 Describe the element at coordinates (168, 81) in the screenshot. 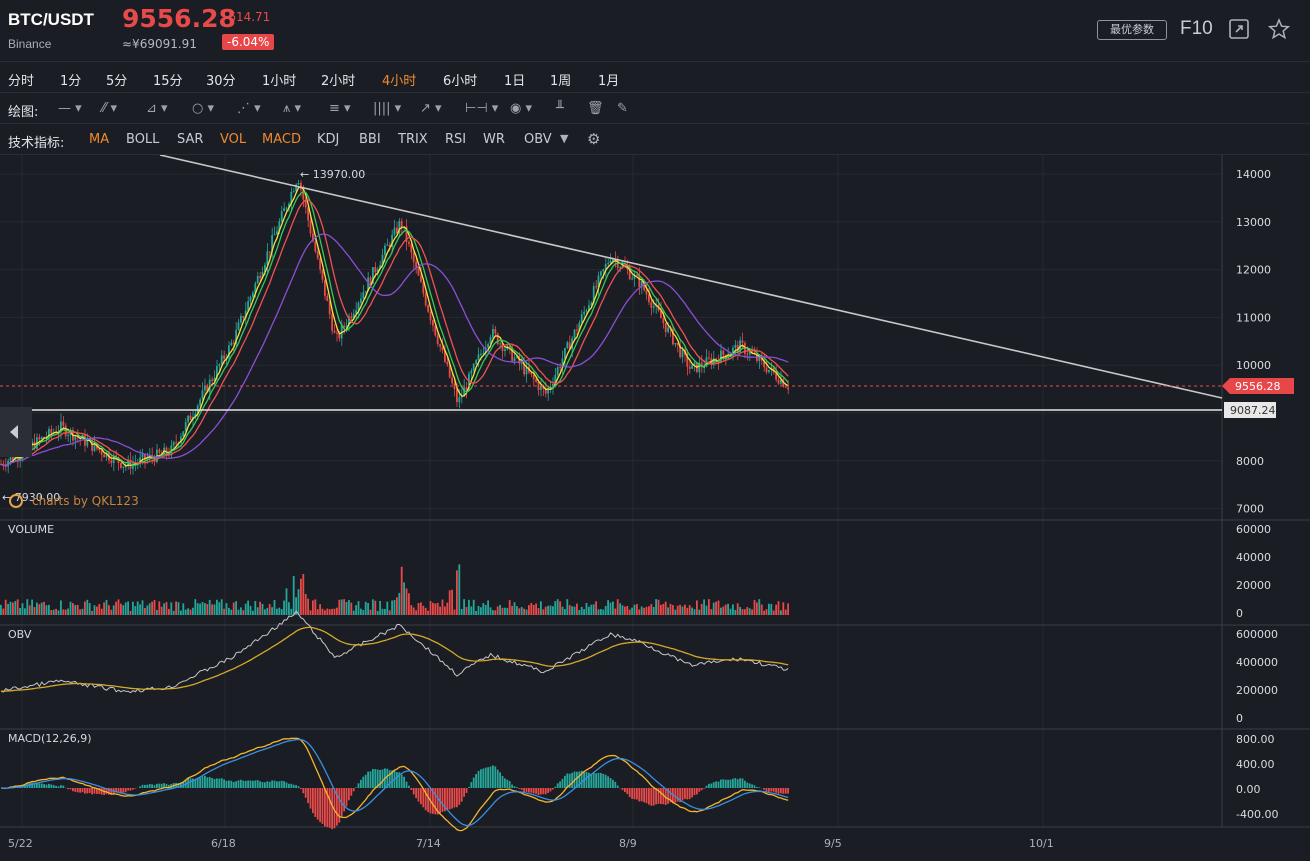

I see `timeframe-tab: 15分` at that location.